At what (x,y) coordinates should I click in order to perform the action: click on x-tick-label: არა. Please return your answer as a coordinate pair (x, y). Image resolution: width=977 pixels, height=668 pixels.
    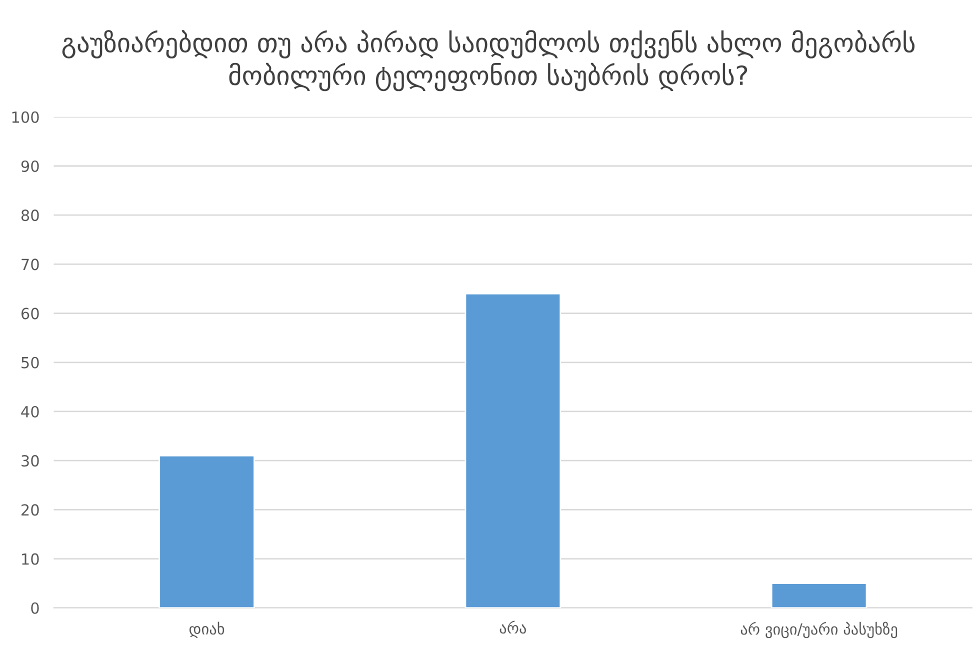
    Looking at the image, I should click on (513, 627).